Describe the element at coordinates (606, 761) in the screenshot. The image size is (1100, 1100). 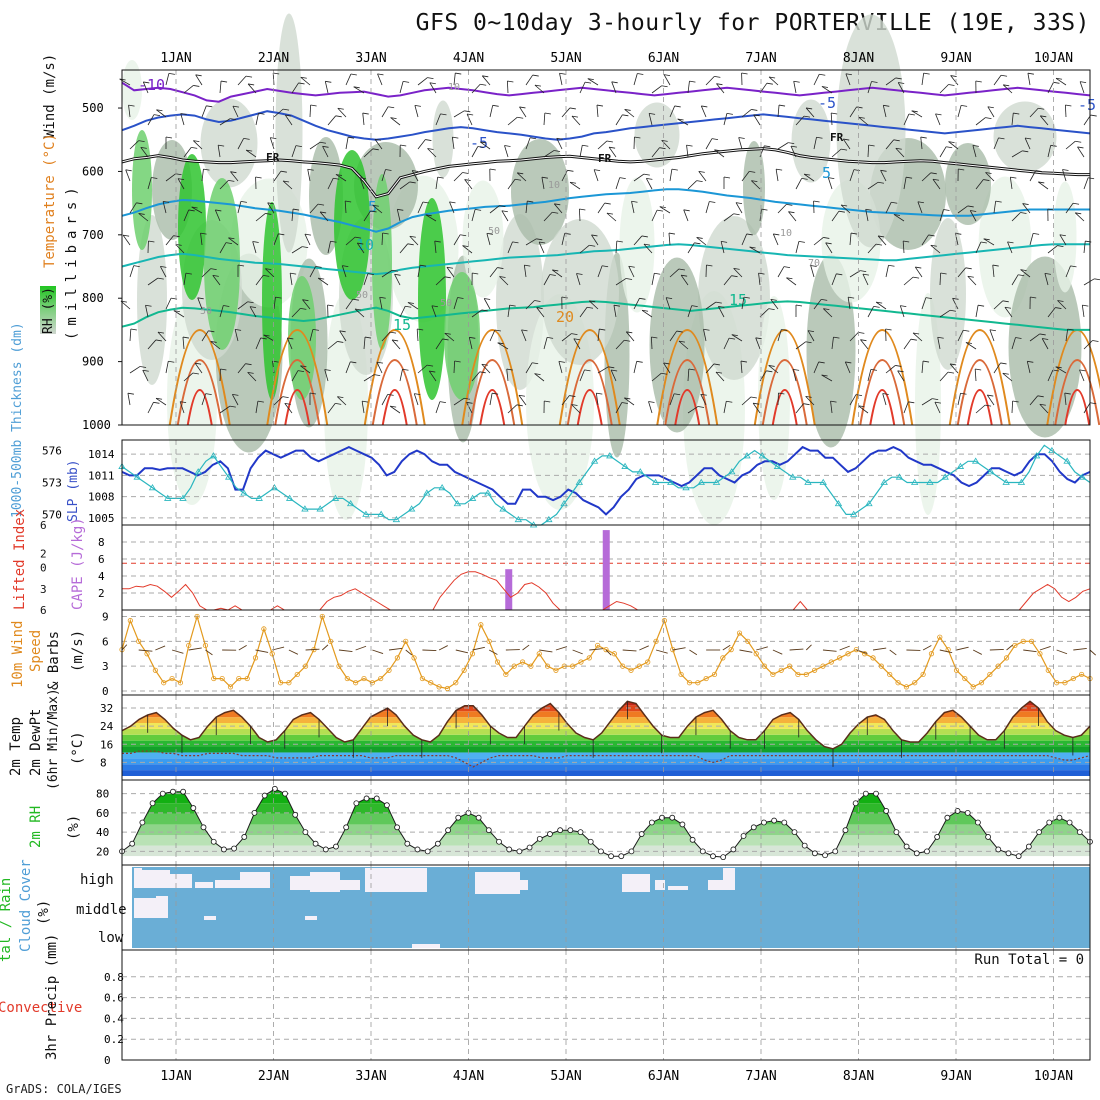
I see `temp-color-band` at that location.